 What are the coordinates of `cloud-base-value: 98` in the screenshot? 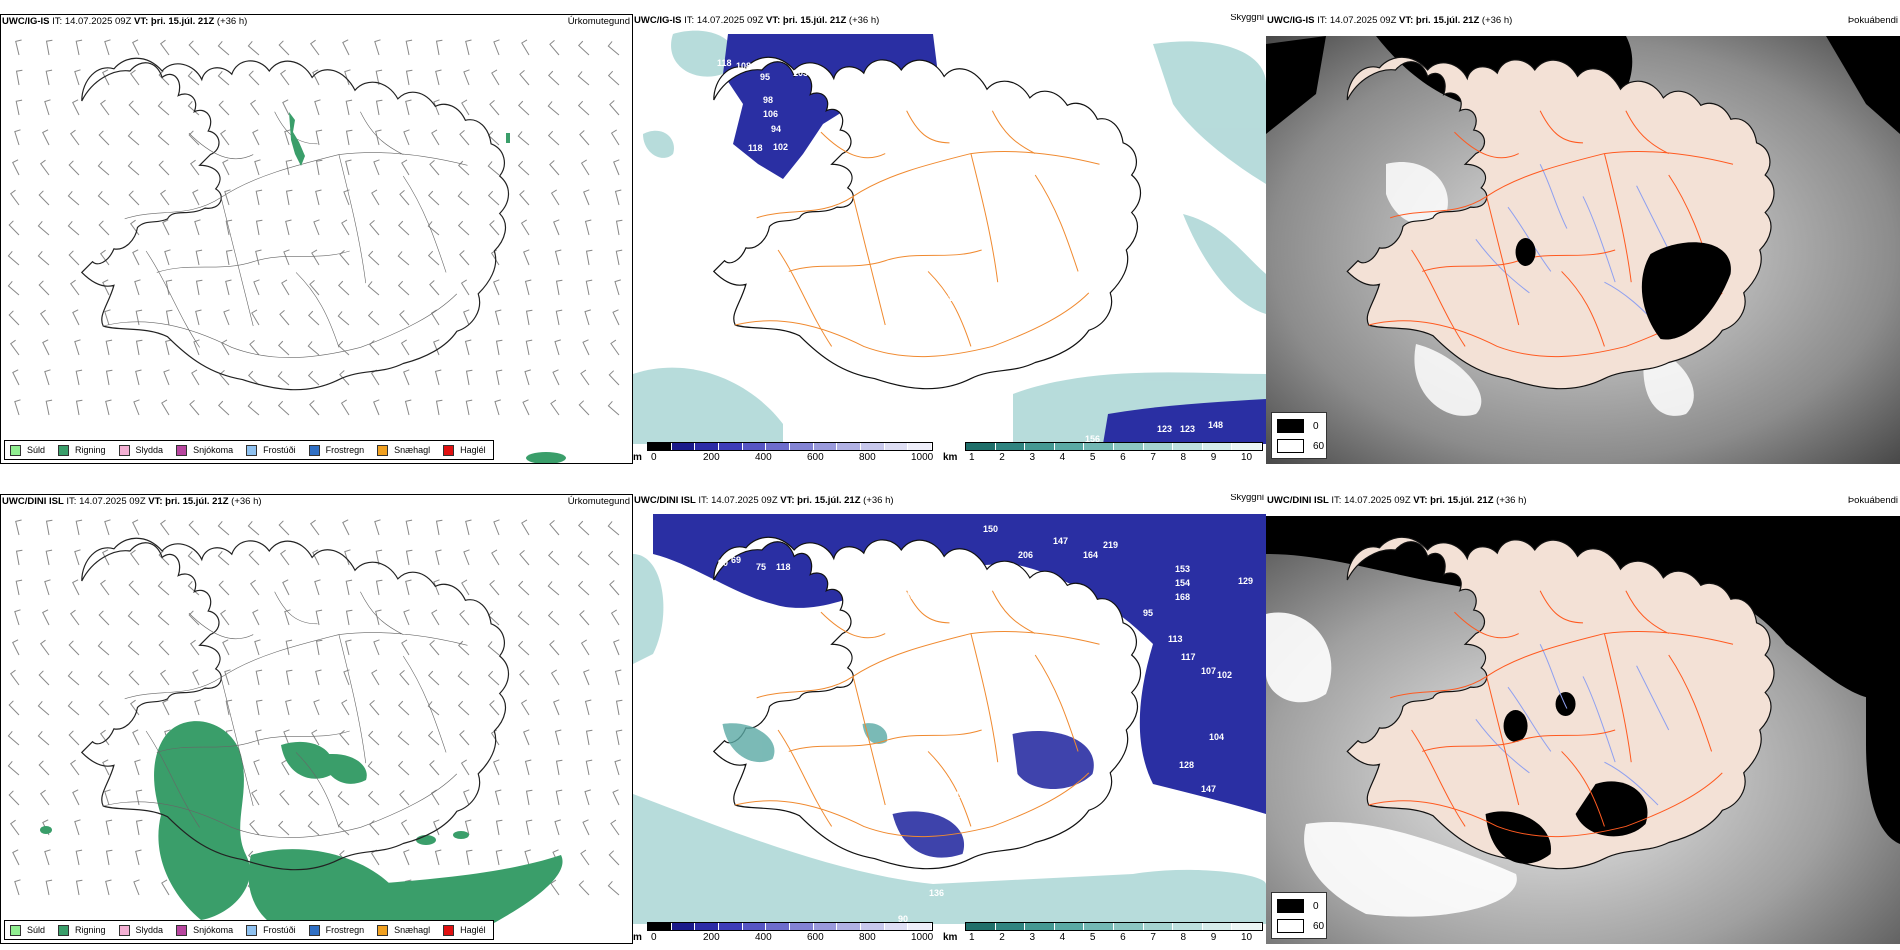 It's located at (768, 100).